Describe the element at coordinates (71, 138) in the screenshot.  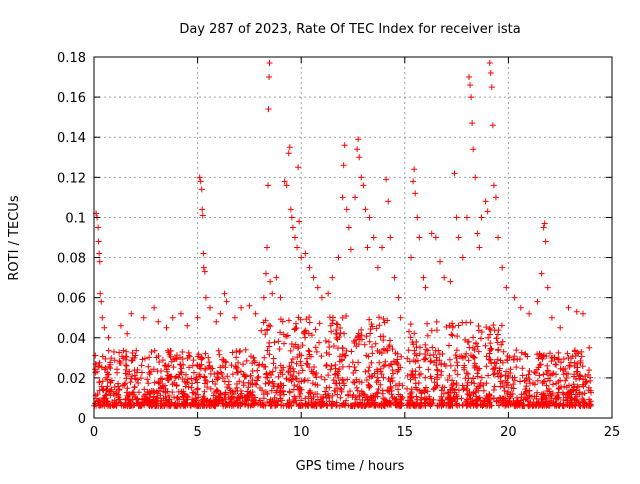
I see `y-tick-label: 0.14` at that location.